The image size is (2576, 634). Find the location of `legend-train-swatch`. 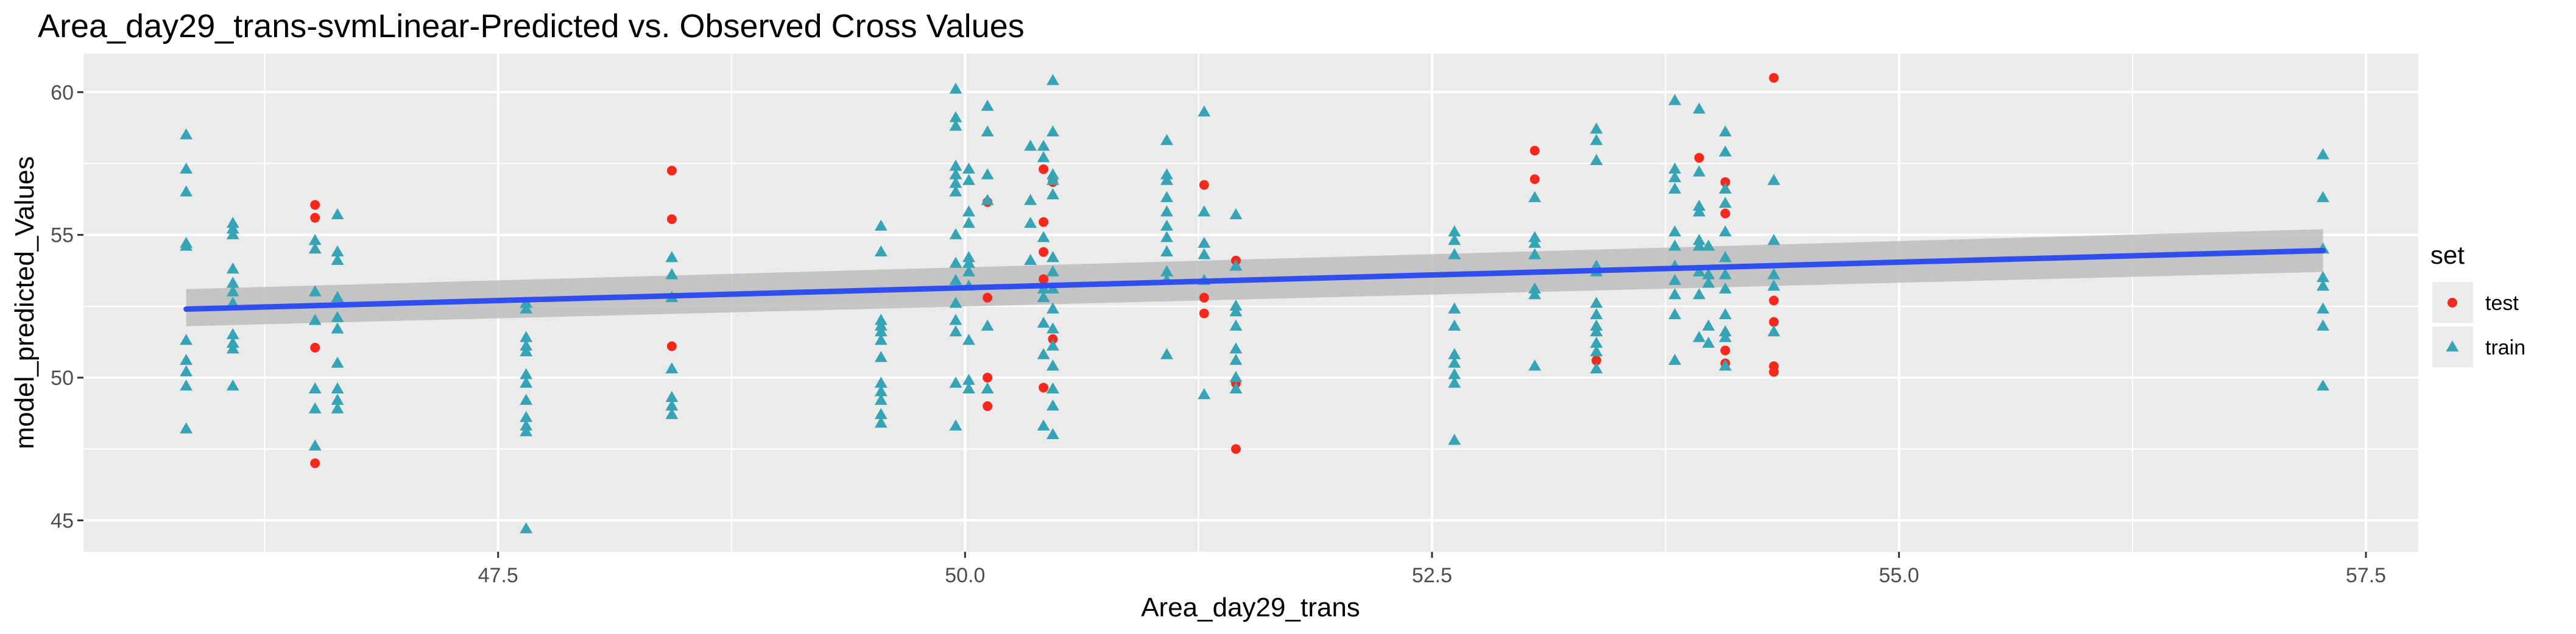

legend-train-swatch is located at coordinates (2452, 346).